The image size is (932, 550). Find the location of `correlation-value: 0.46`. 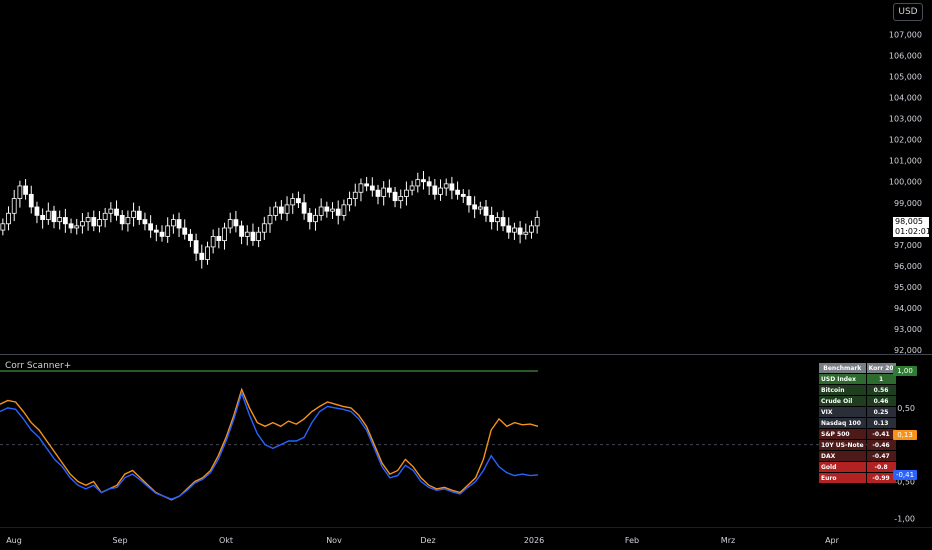

correlation-value: 0.46 is located at coordinates (881, 401).